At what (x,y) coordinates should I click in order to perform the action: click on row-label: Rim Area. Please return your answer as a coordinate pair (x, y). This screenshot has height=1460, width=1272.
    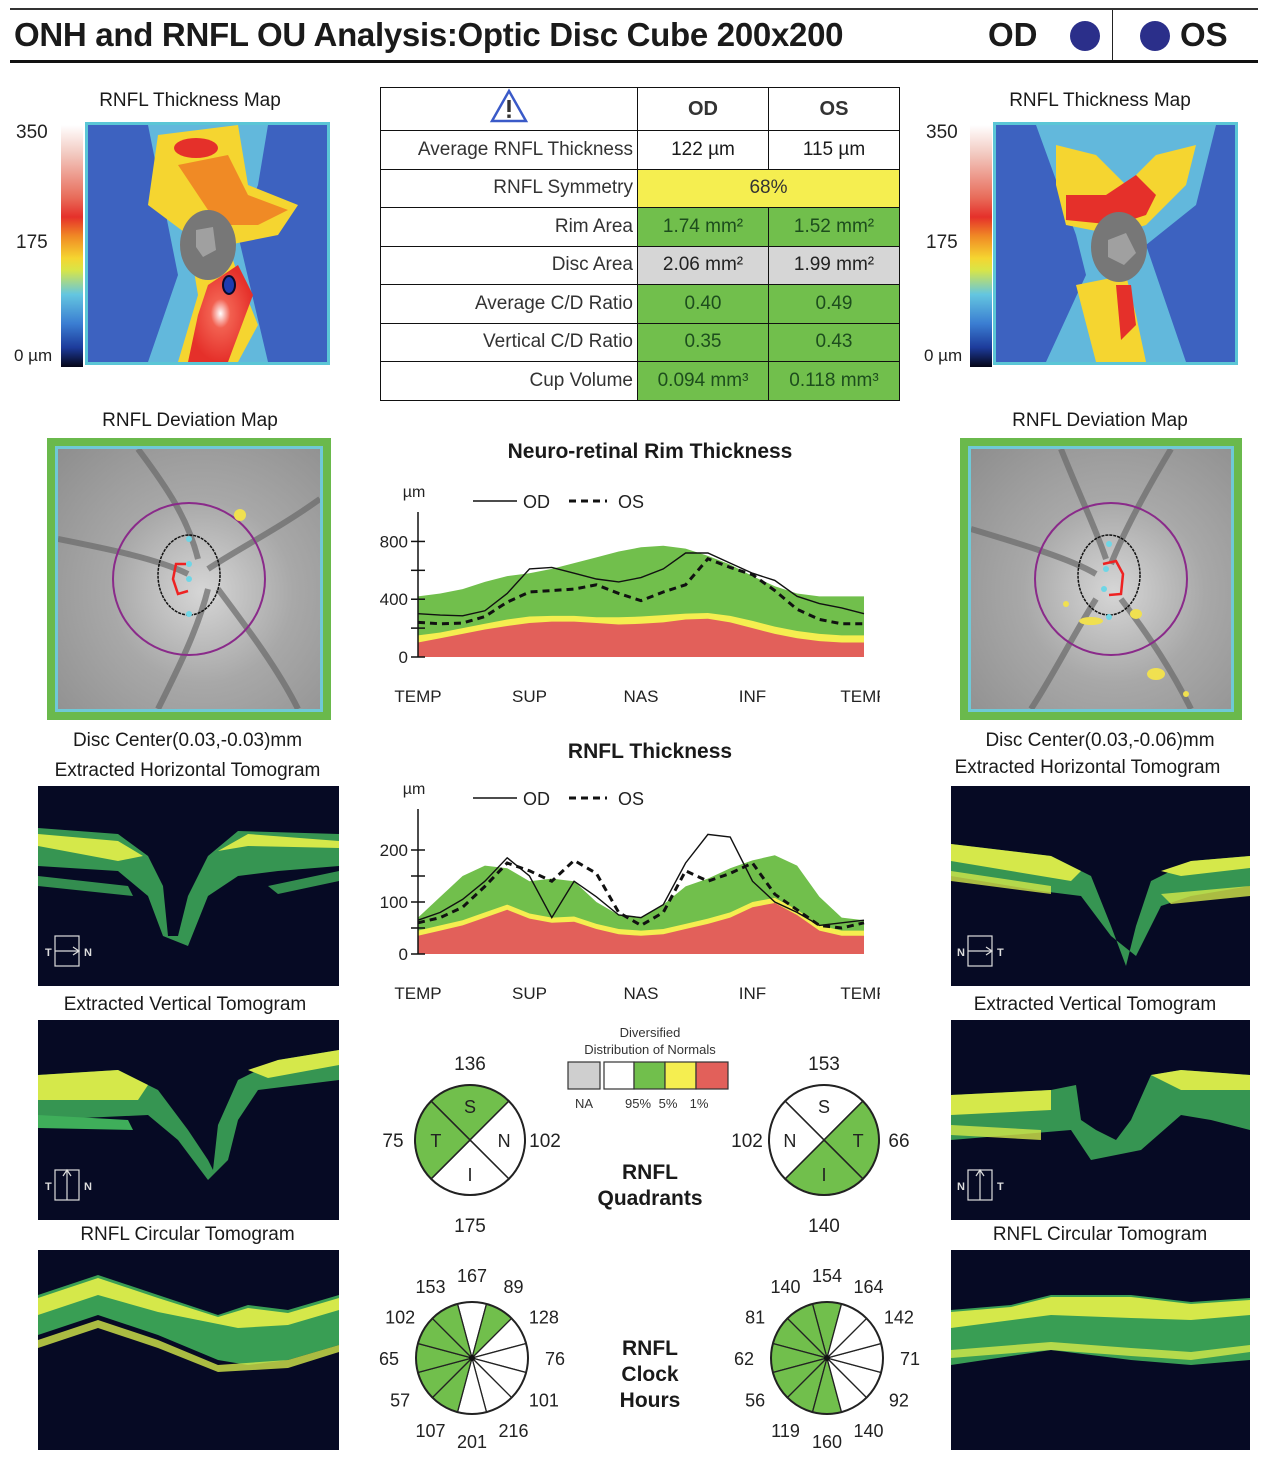
    Looking at the image, I should click on (509, 227).